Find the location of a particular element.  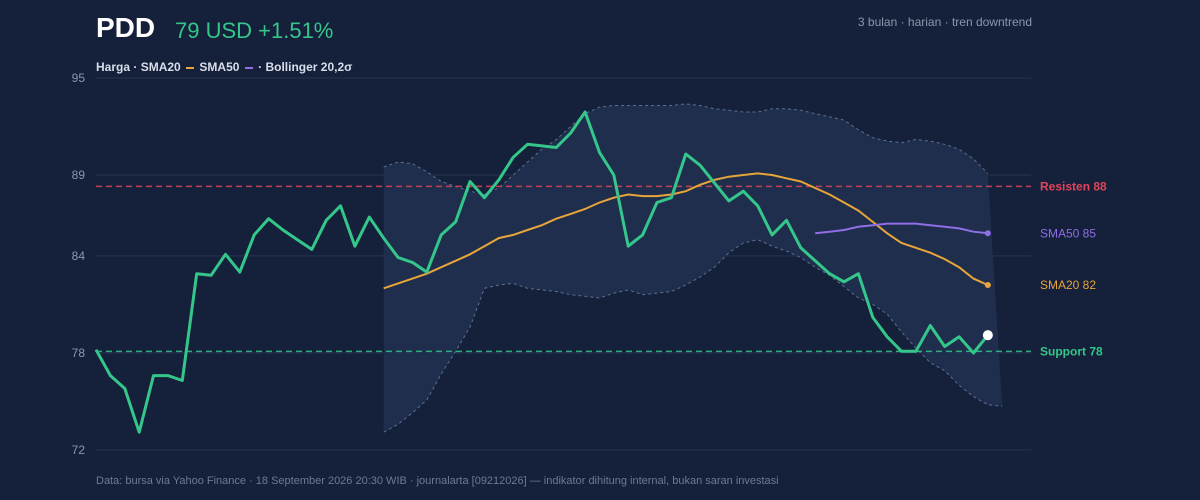

legend-bollinger: Bollinger 20,2σ is located at coordinates (309, 67).